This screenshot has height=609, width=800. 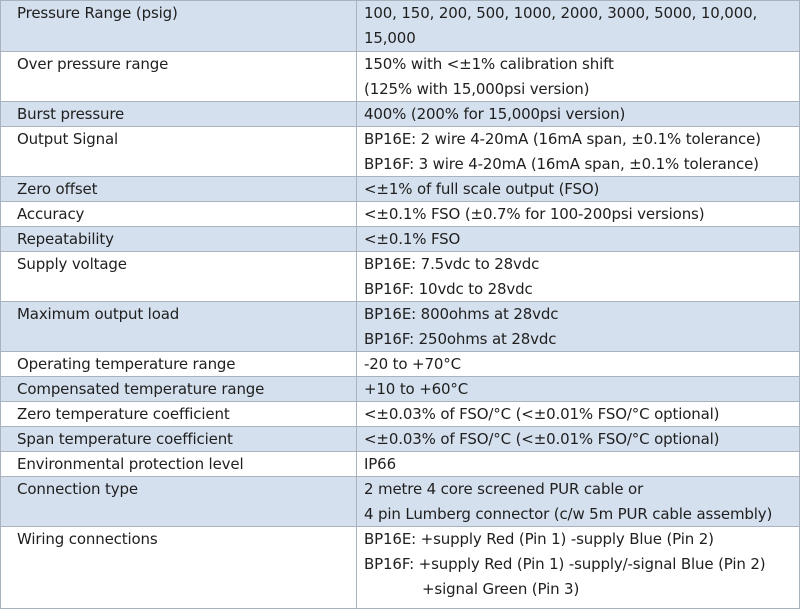 I want to click on spec-label: Maximum output load, so click(x=98, y=314).